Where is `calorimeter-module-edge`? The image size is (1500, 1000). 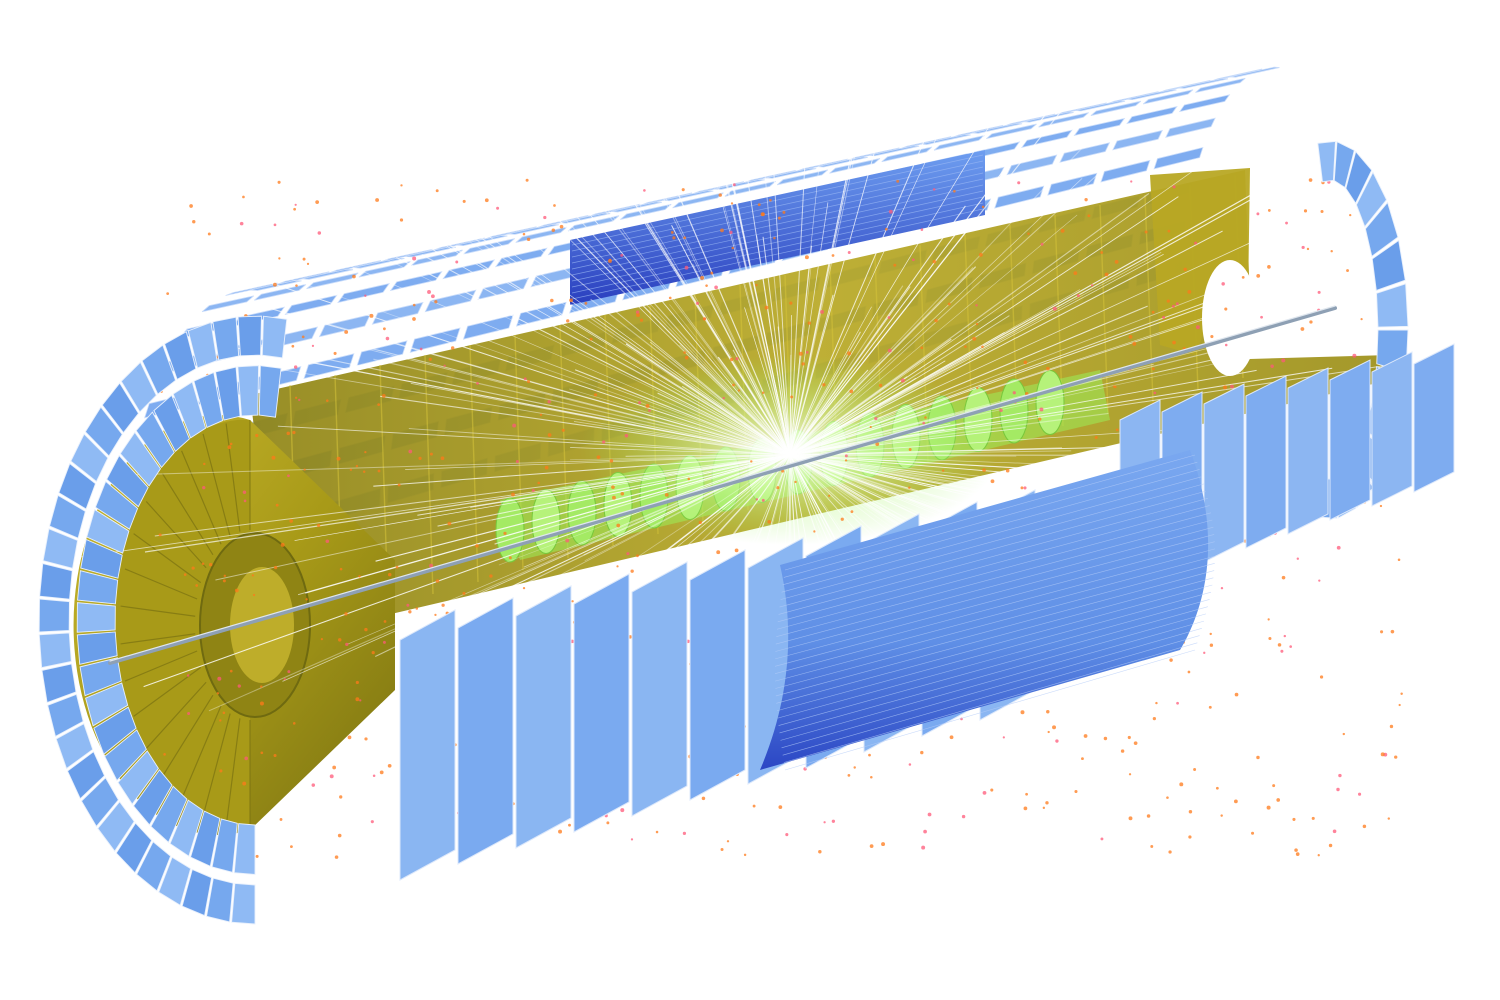
calorimeter-module-edge is located at coordinates (474, 463).